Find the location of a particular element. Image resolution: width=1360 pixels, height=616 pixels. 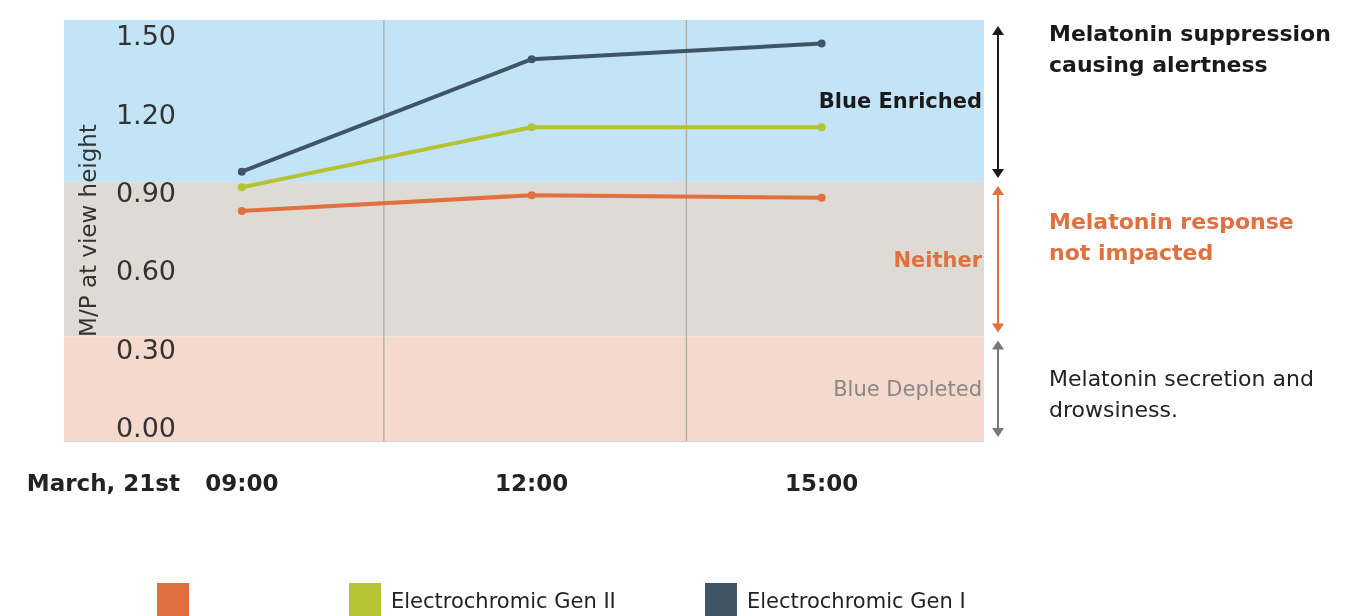

y-tick-label: 0.60 is located at coordinates (145, 271).